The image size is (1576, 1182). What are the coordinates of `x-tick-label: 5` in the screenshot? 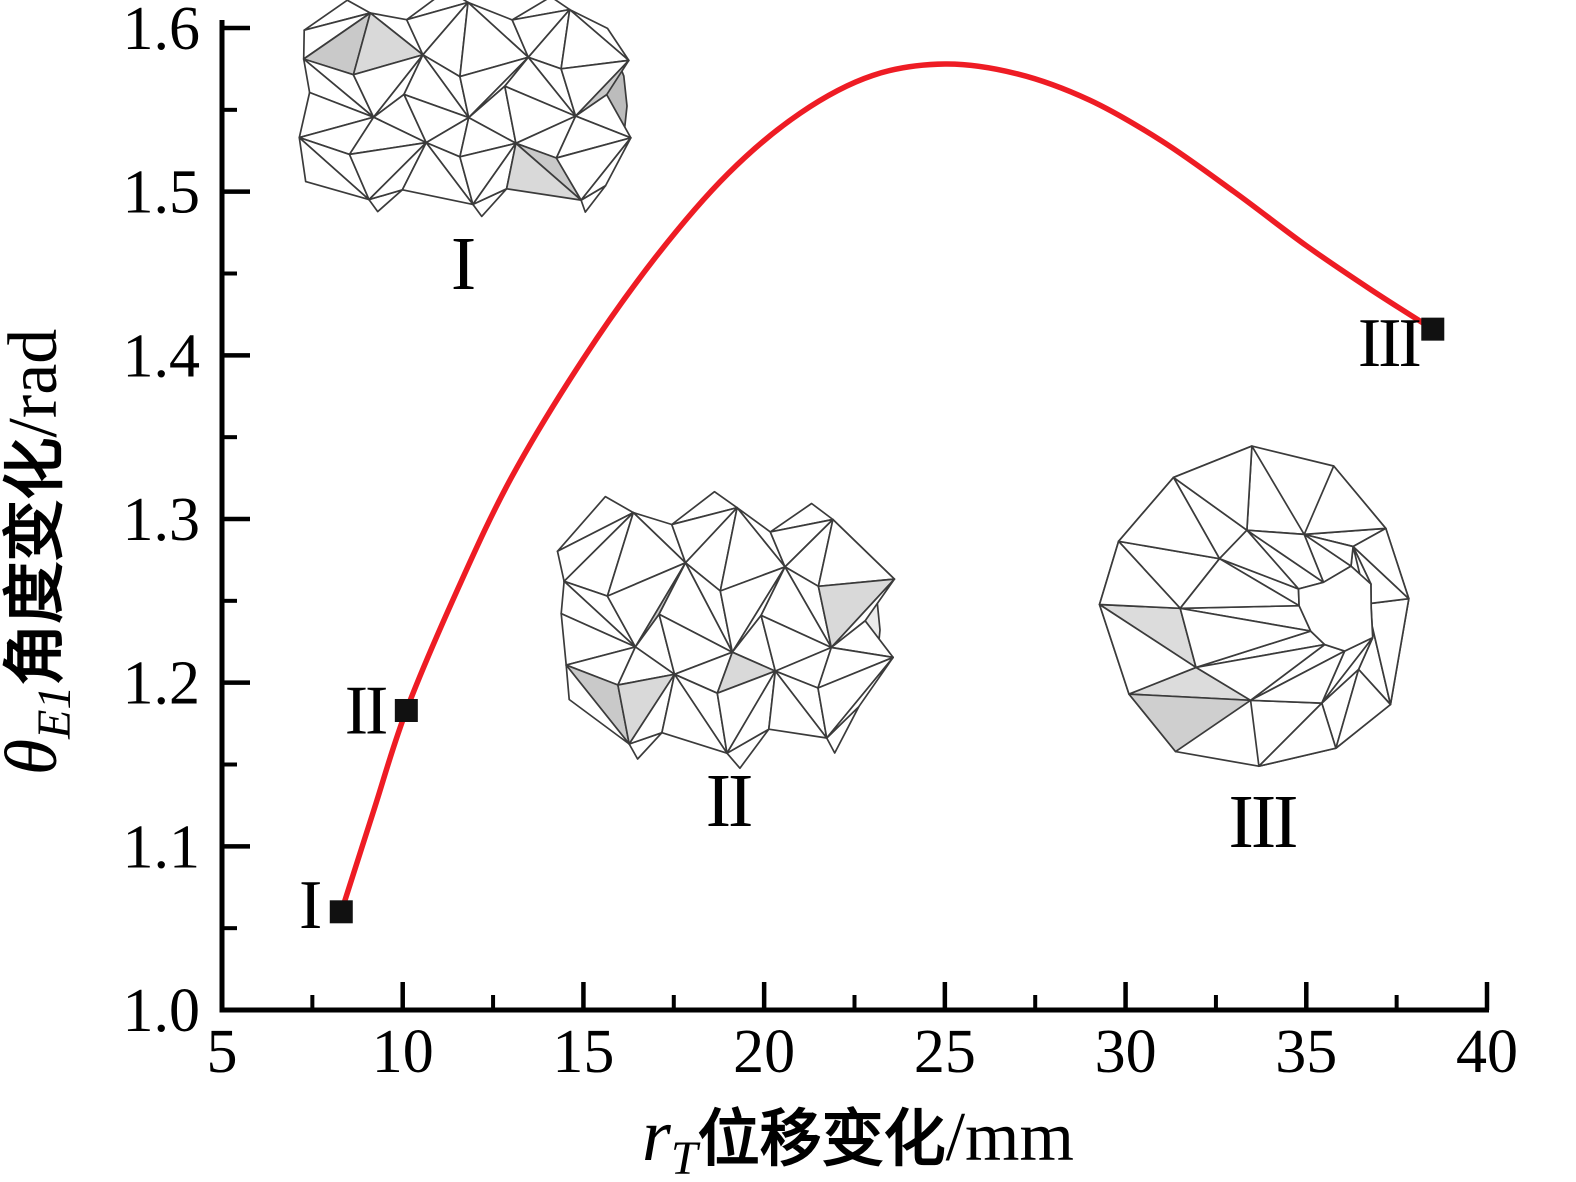 It's located at (222, 1052).